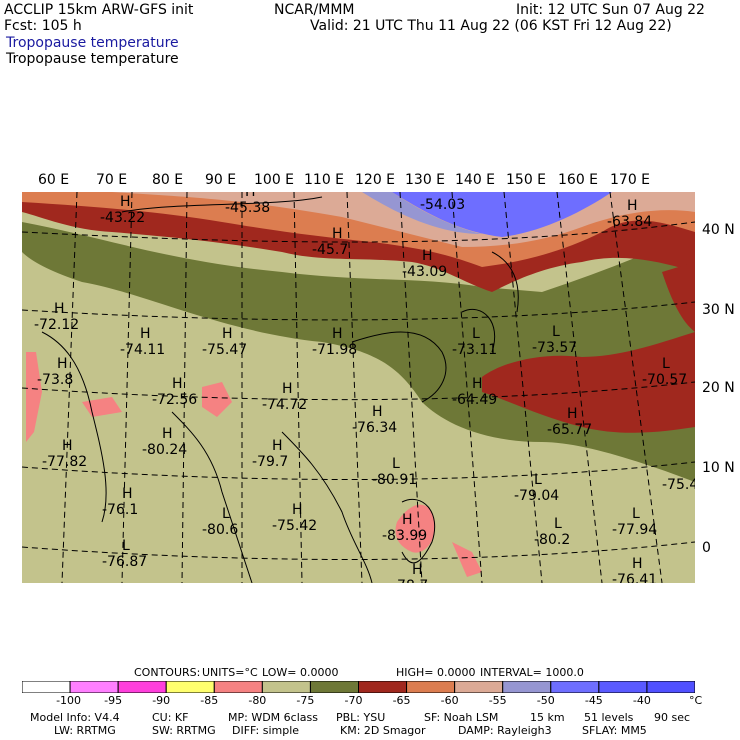  What do you see at coordinates (75, 718) in the screenshot?
I see `model-info-item: Model Info: V4.4` at bounding box center [75, 718].